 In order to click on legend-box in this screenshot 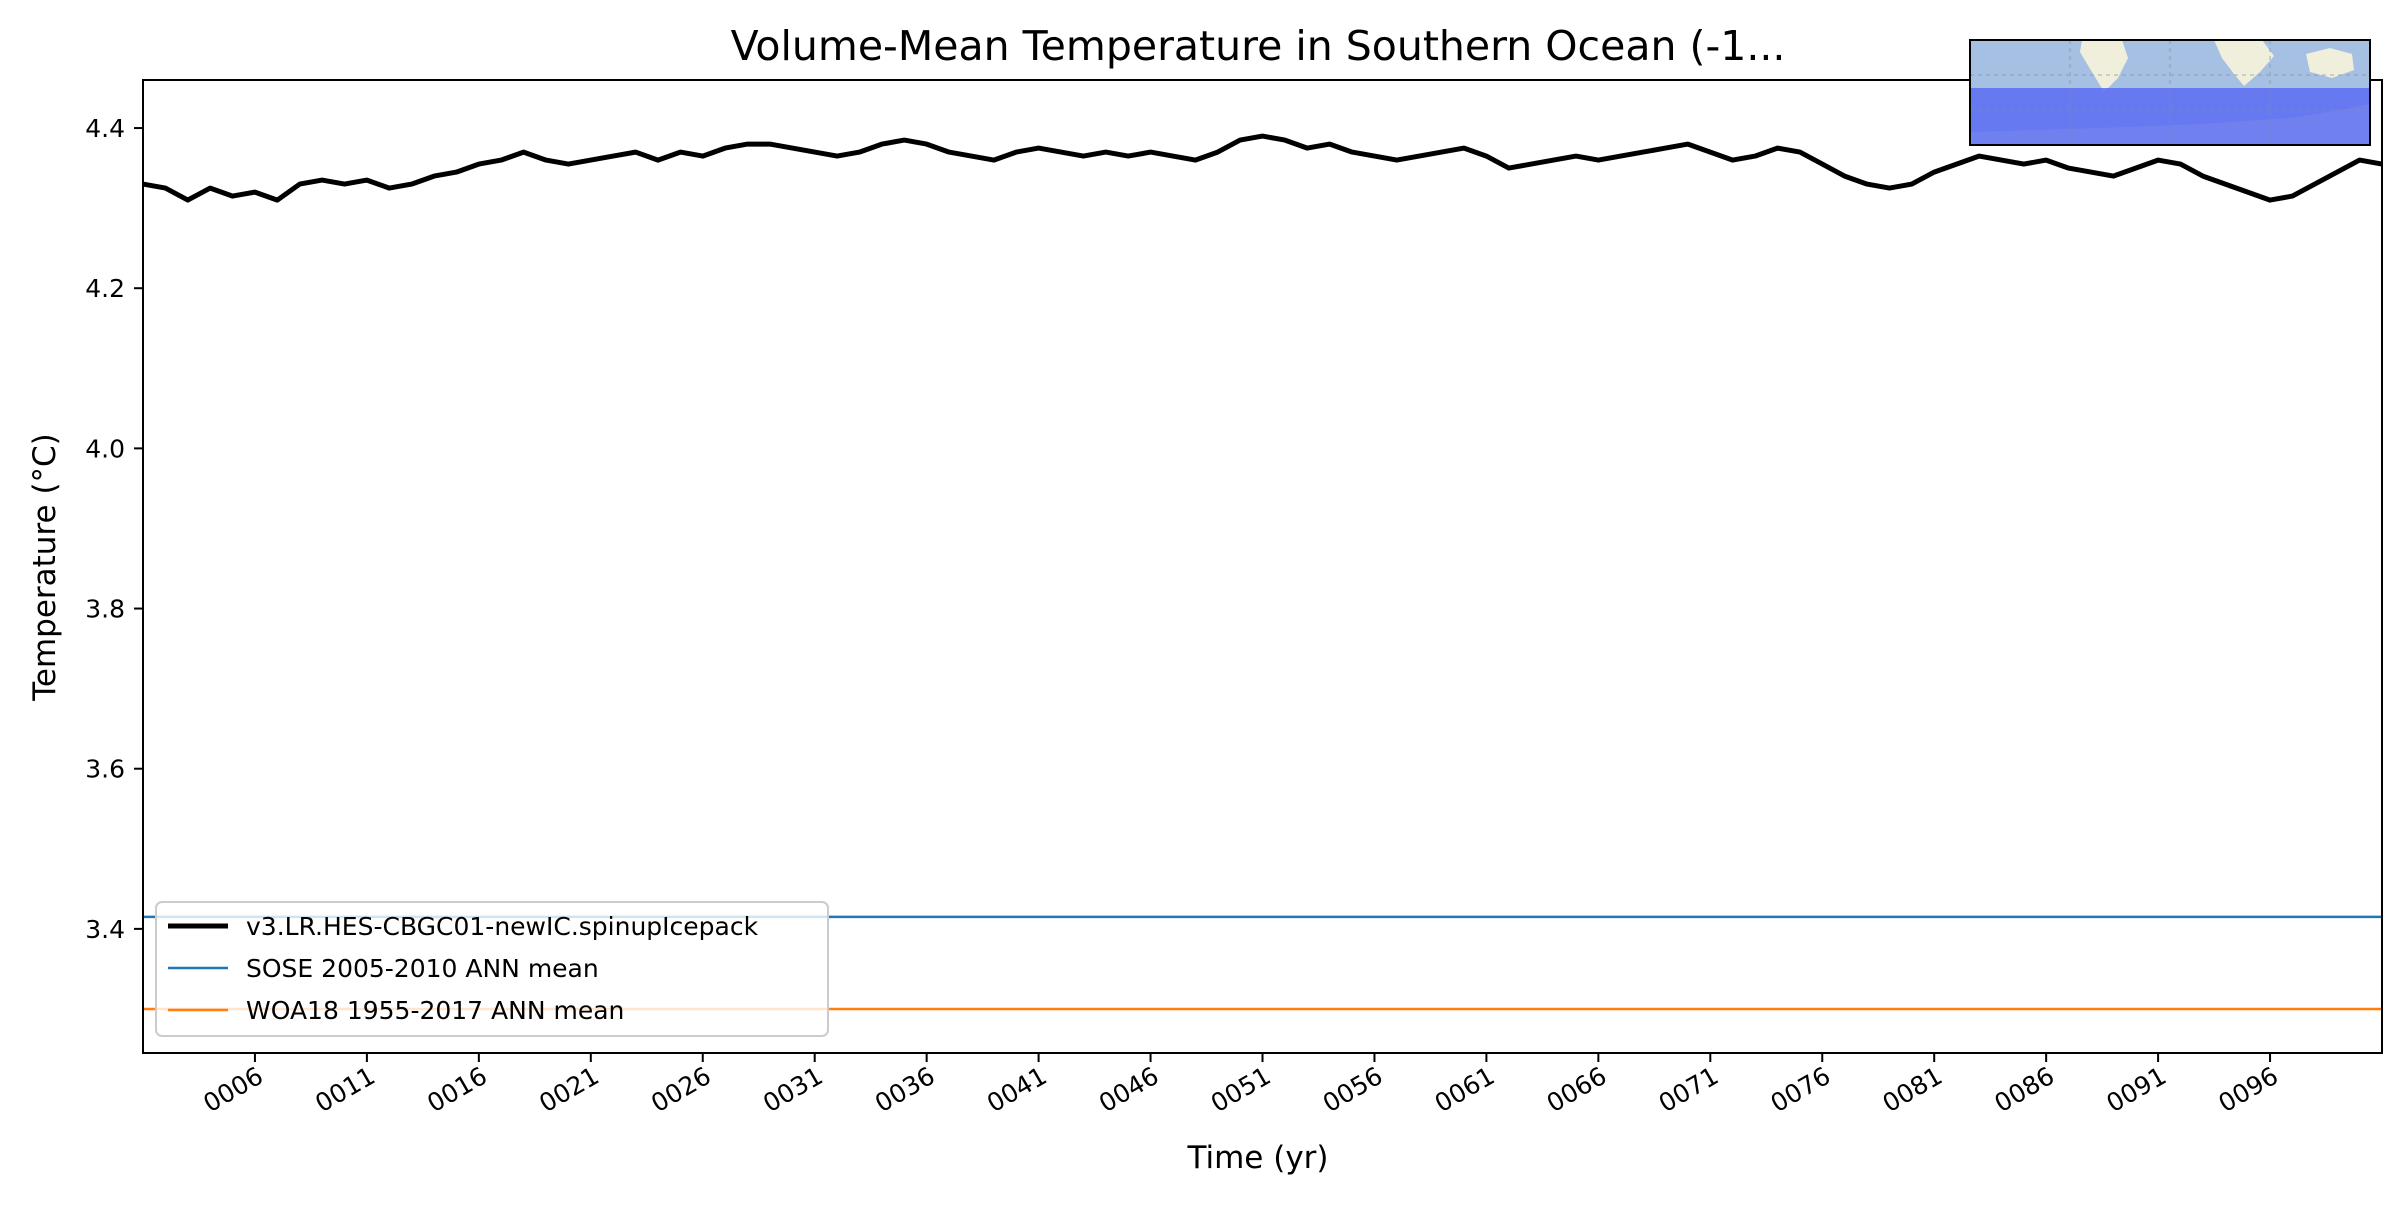, I will do `click(492, 969)`.